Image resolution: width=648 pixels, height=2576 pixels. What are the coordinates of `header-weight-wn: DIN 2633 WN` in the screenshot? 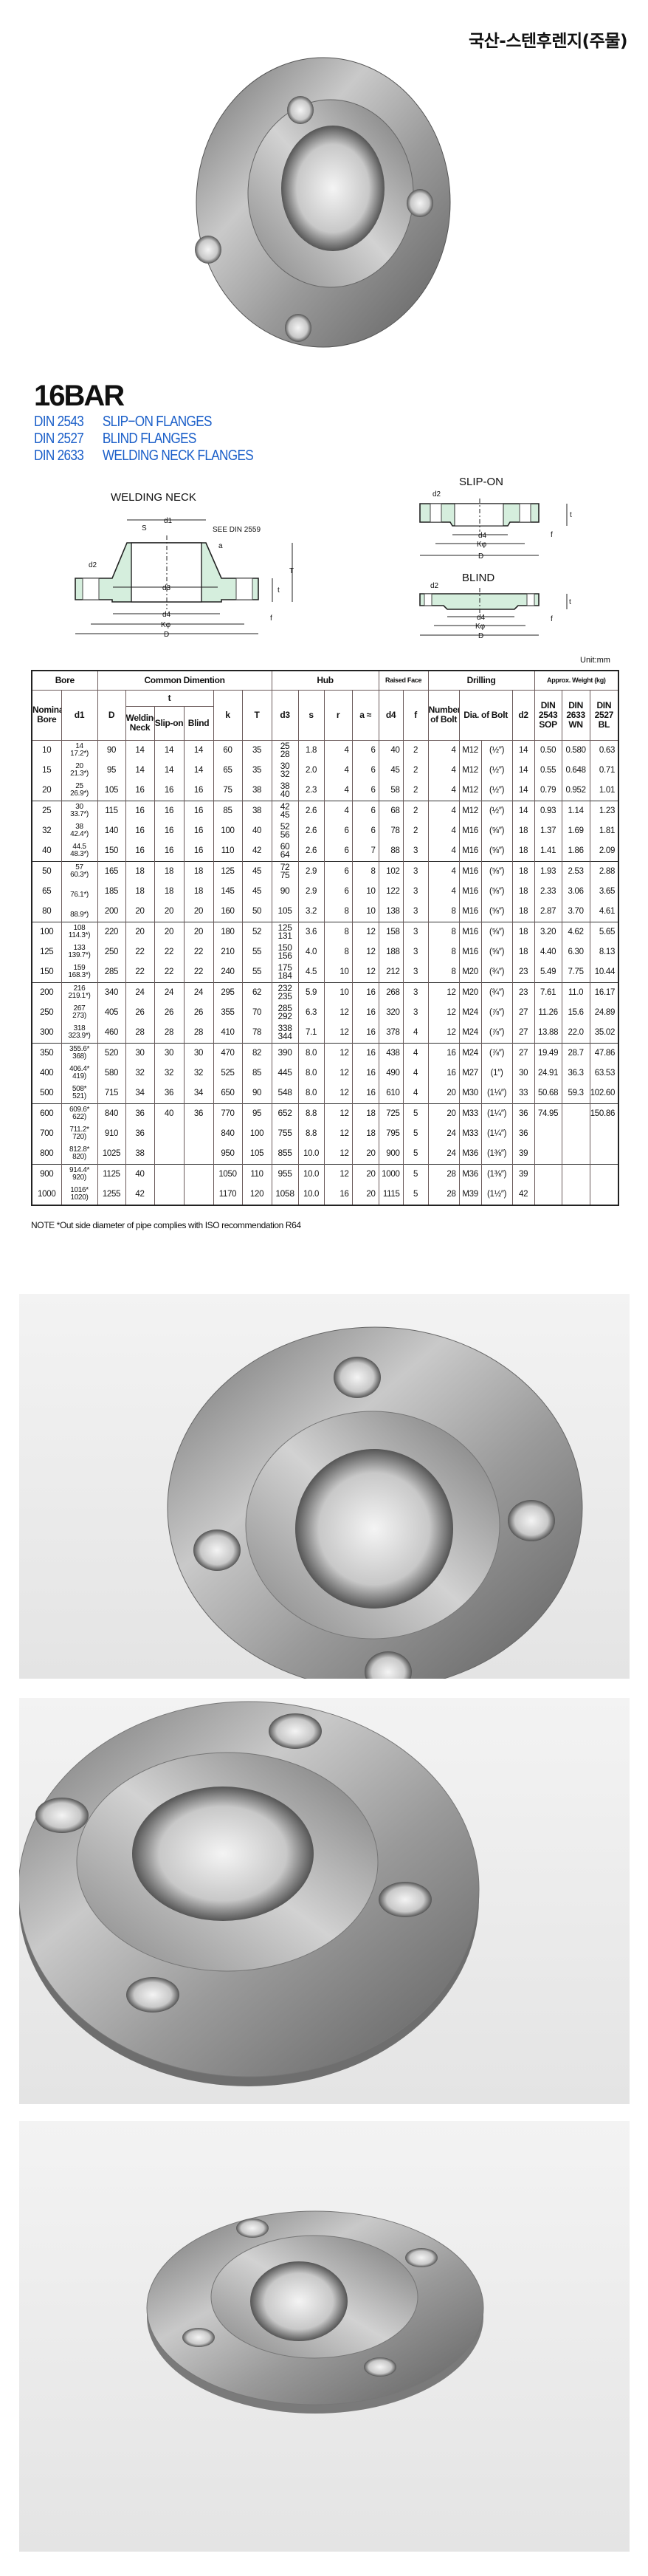 It's located at (576, 715).